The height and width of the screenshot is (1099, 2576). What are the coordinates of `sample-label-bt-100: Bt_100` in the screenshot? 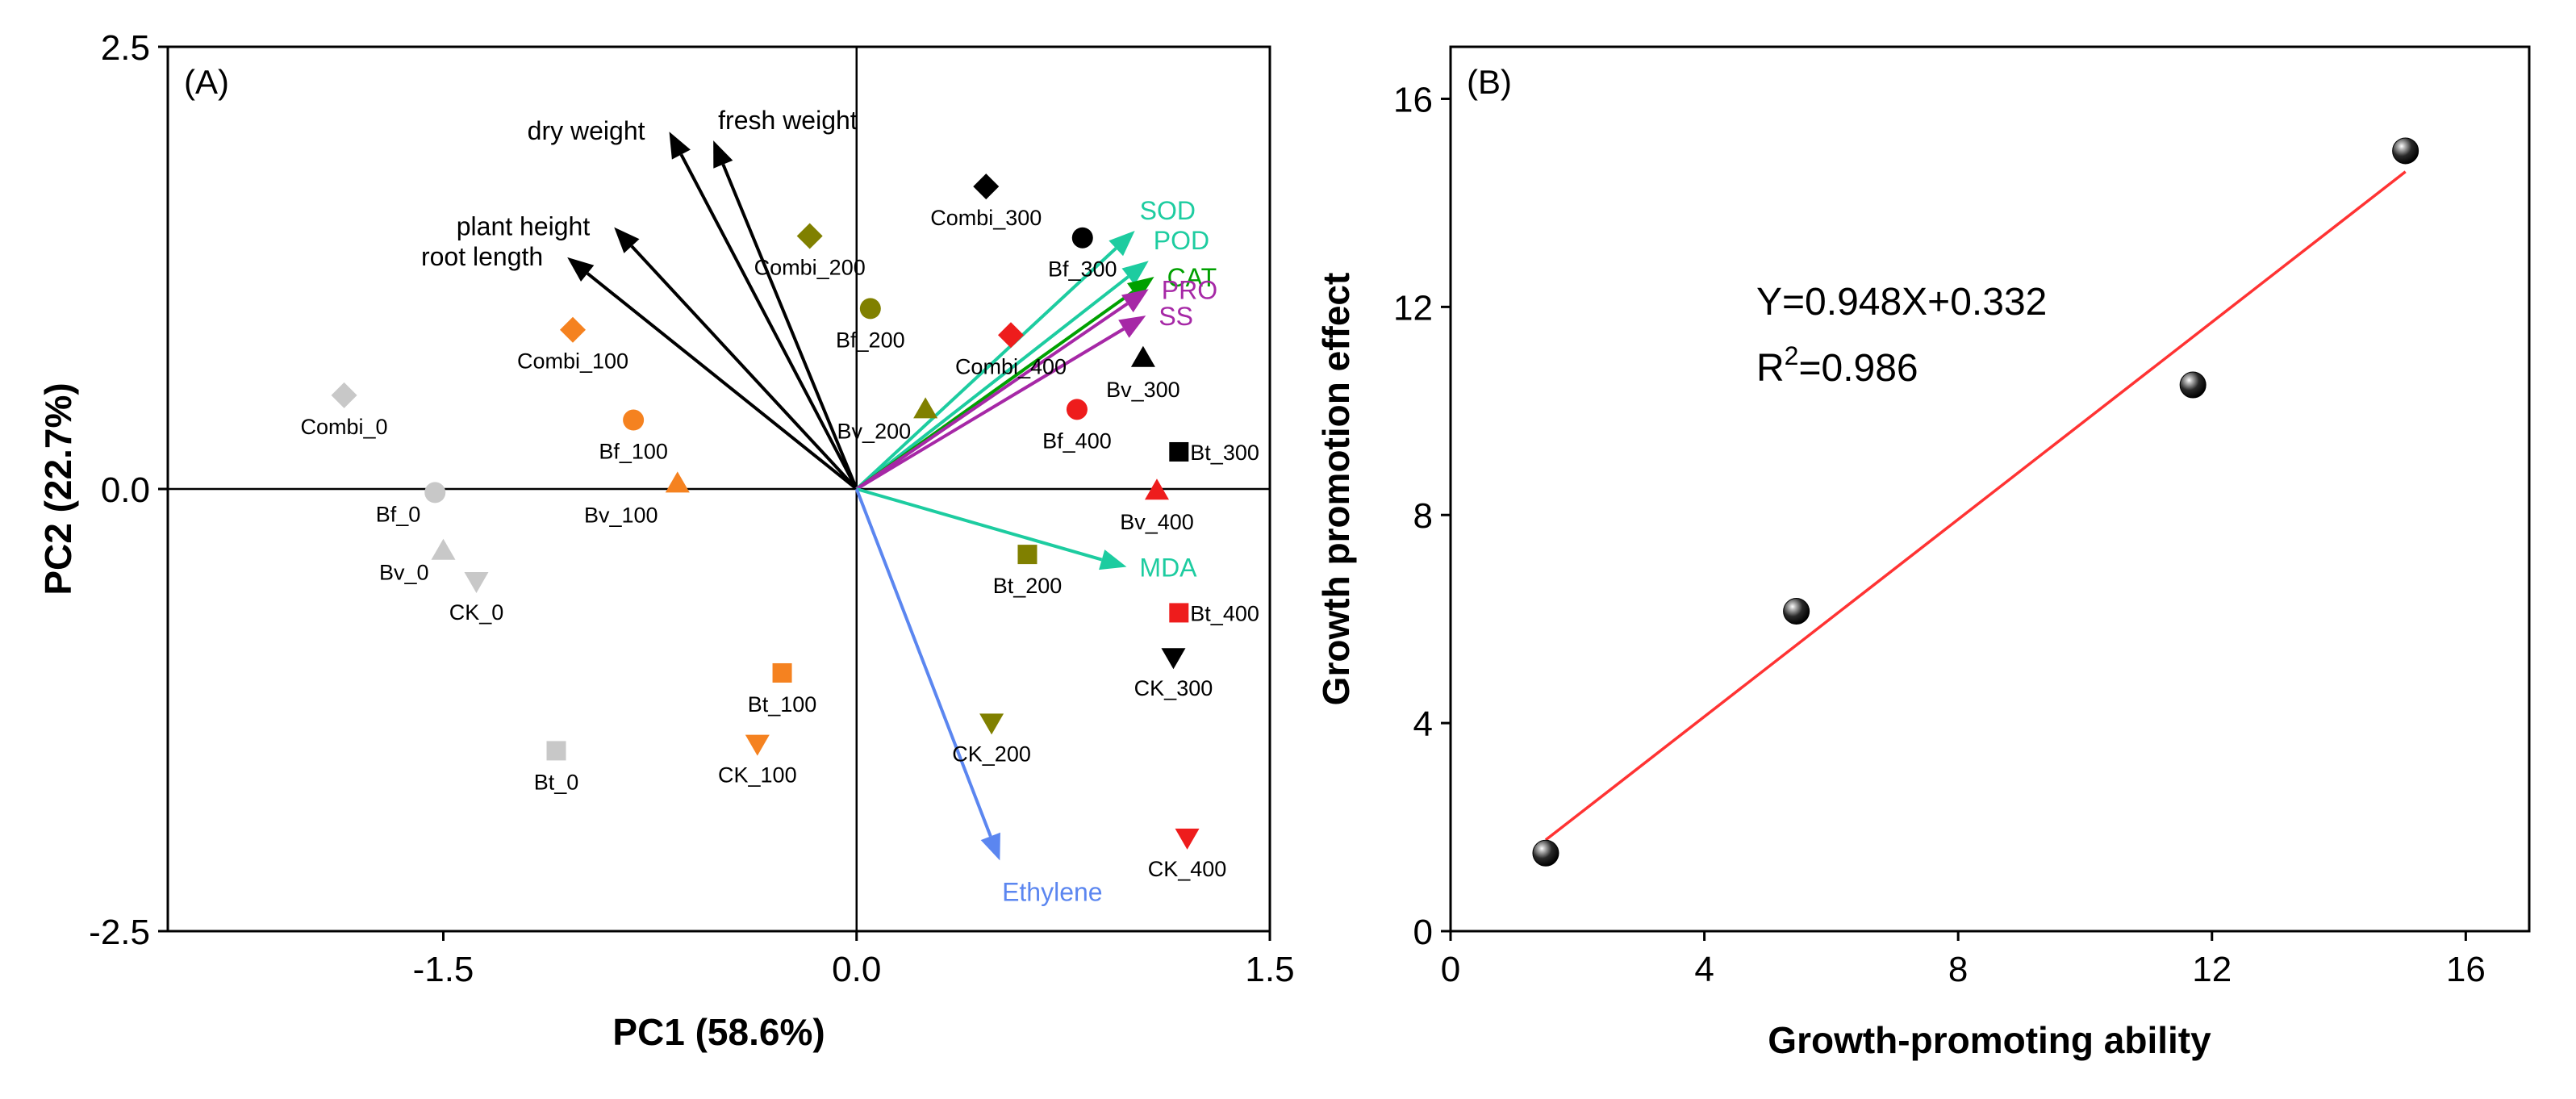 It's located at (782, 704).